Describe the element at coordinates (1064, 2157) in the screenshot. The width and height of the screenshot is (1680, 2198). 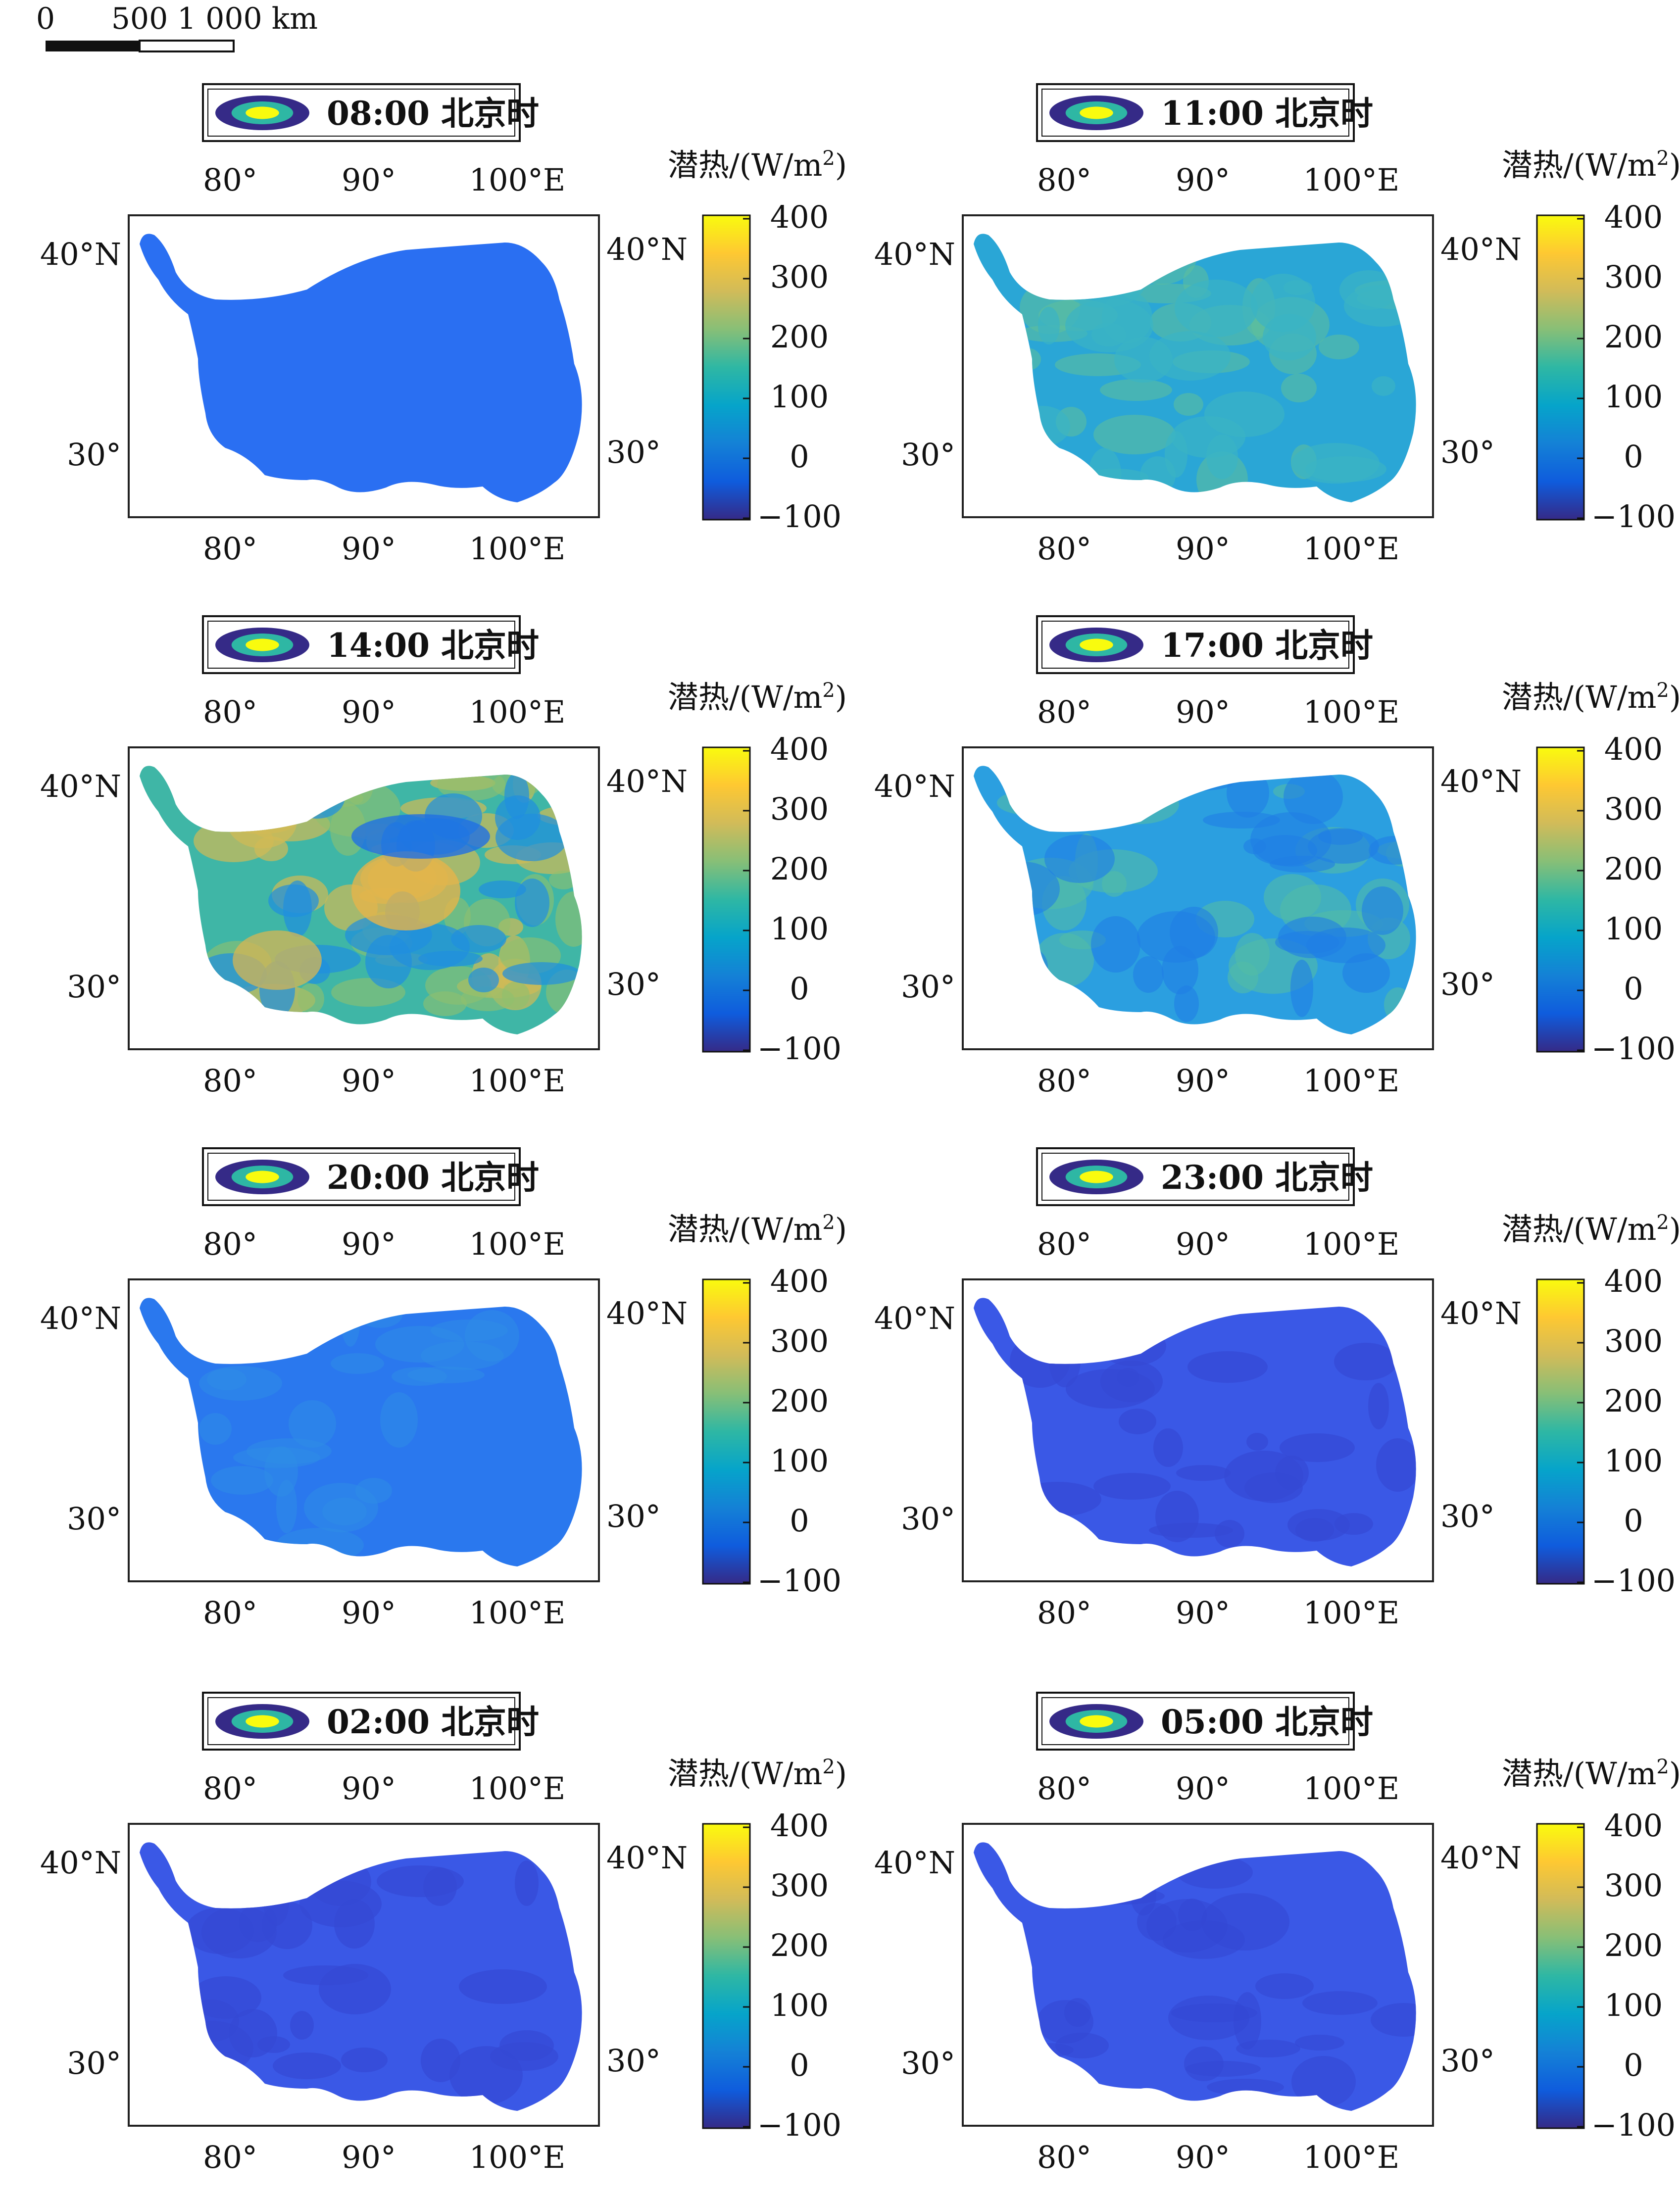
I see `lon-tick-label-bottom: 80°` at that location.